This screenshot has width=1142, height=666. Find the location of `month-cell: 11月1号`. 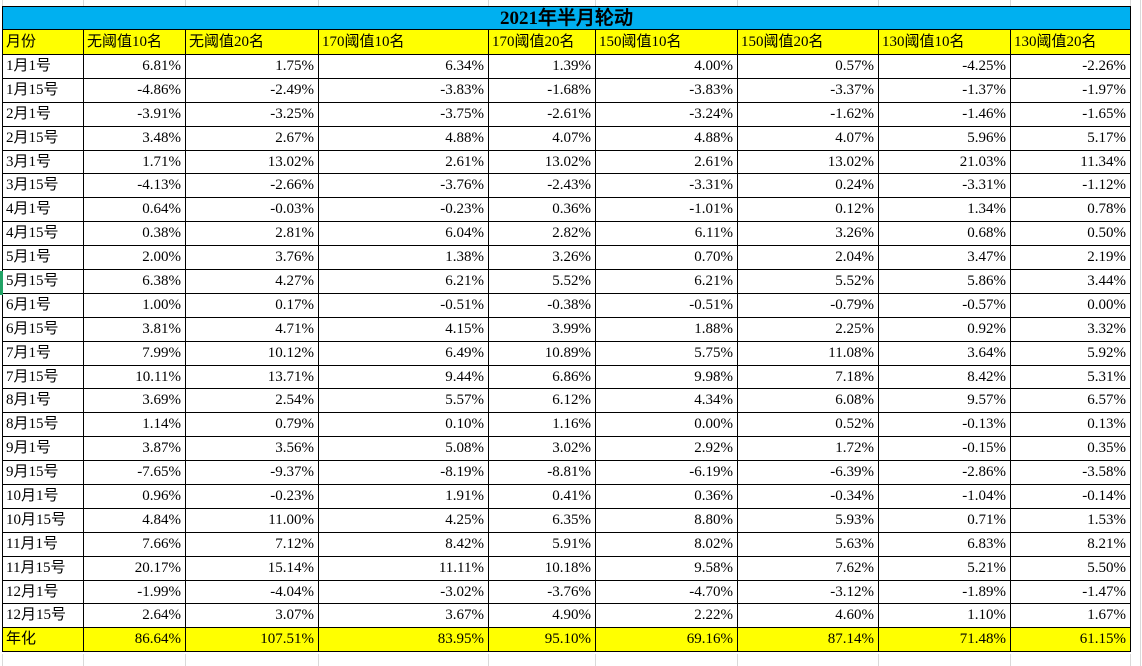

month-cell: 11月1号 is located at coordinates (43, 544).